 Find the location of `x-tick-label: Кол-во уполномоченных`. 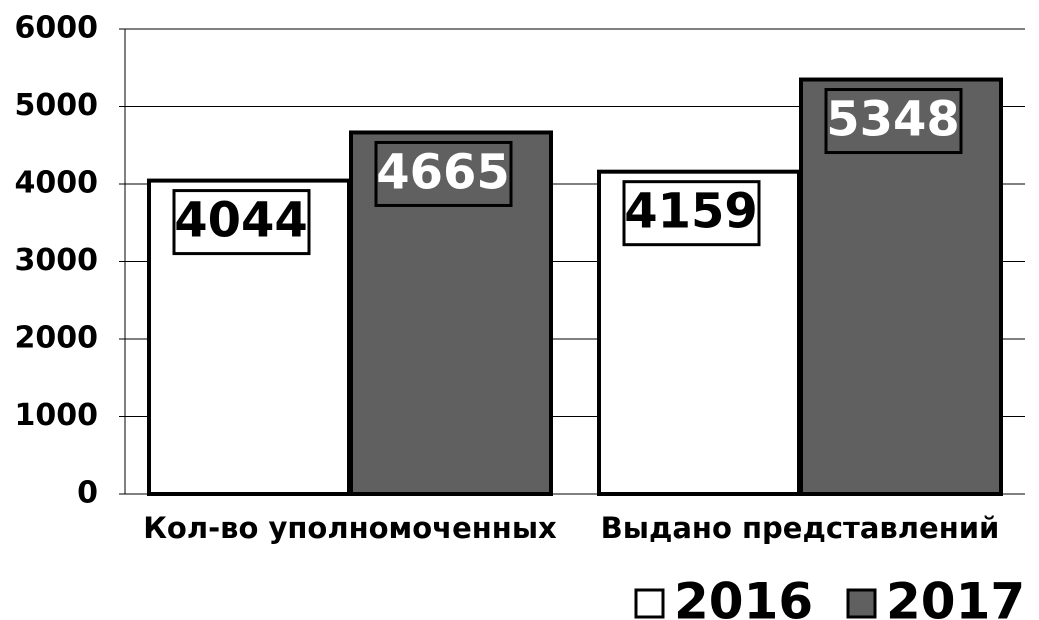

x-tick-label: Кол-во уполномоченных is located at coordinates (350, 528).